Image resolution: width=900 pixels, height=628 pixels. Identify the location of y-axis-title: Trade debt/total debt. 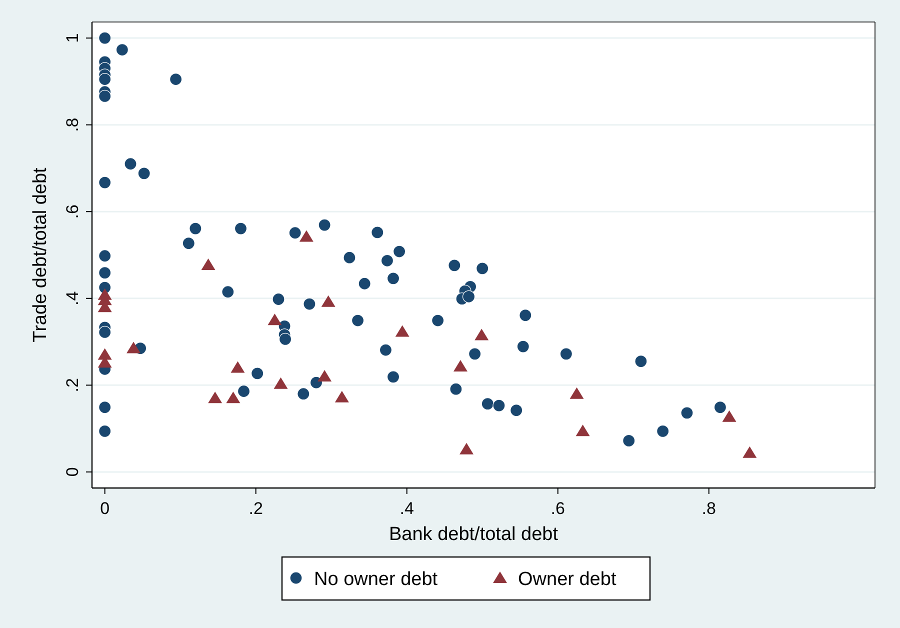
(40, 254).